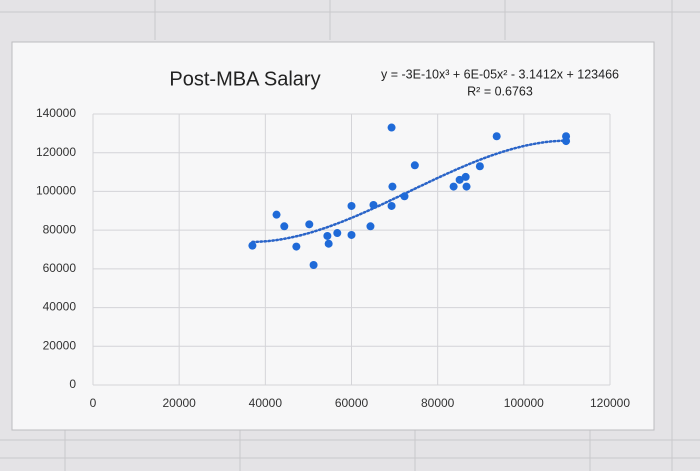 Image resolution: width=700 pixels, height=471 pixels. Describe the element at coordinates (266, 403) in the screenshot. I see `x-tick-label: 40000` at that location.